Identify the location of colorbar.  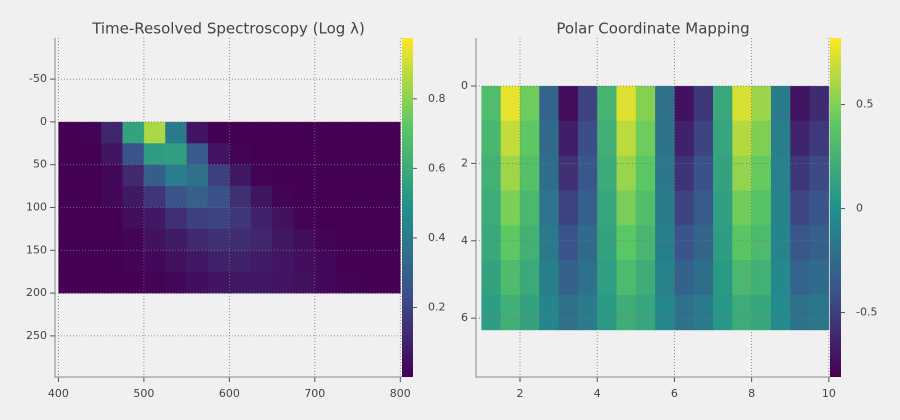
(835, 207).